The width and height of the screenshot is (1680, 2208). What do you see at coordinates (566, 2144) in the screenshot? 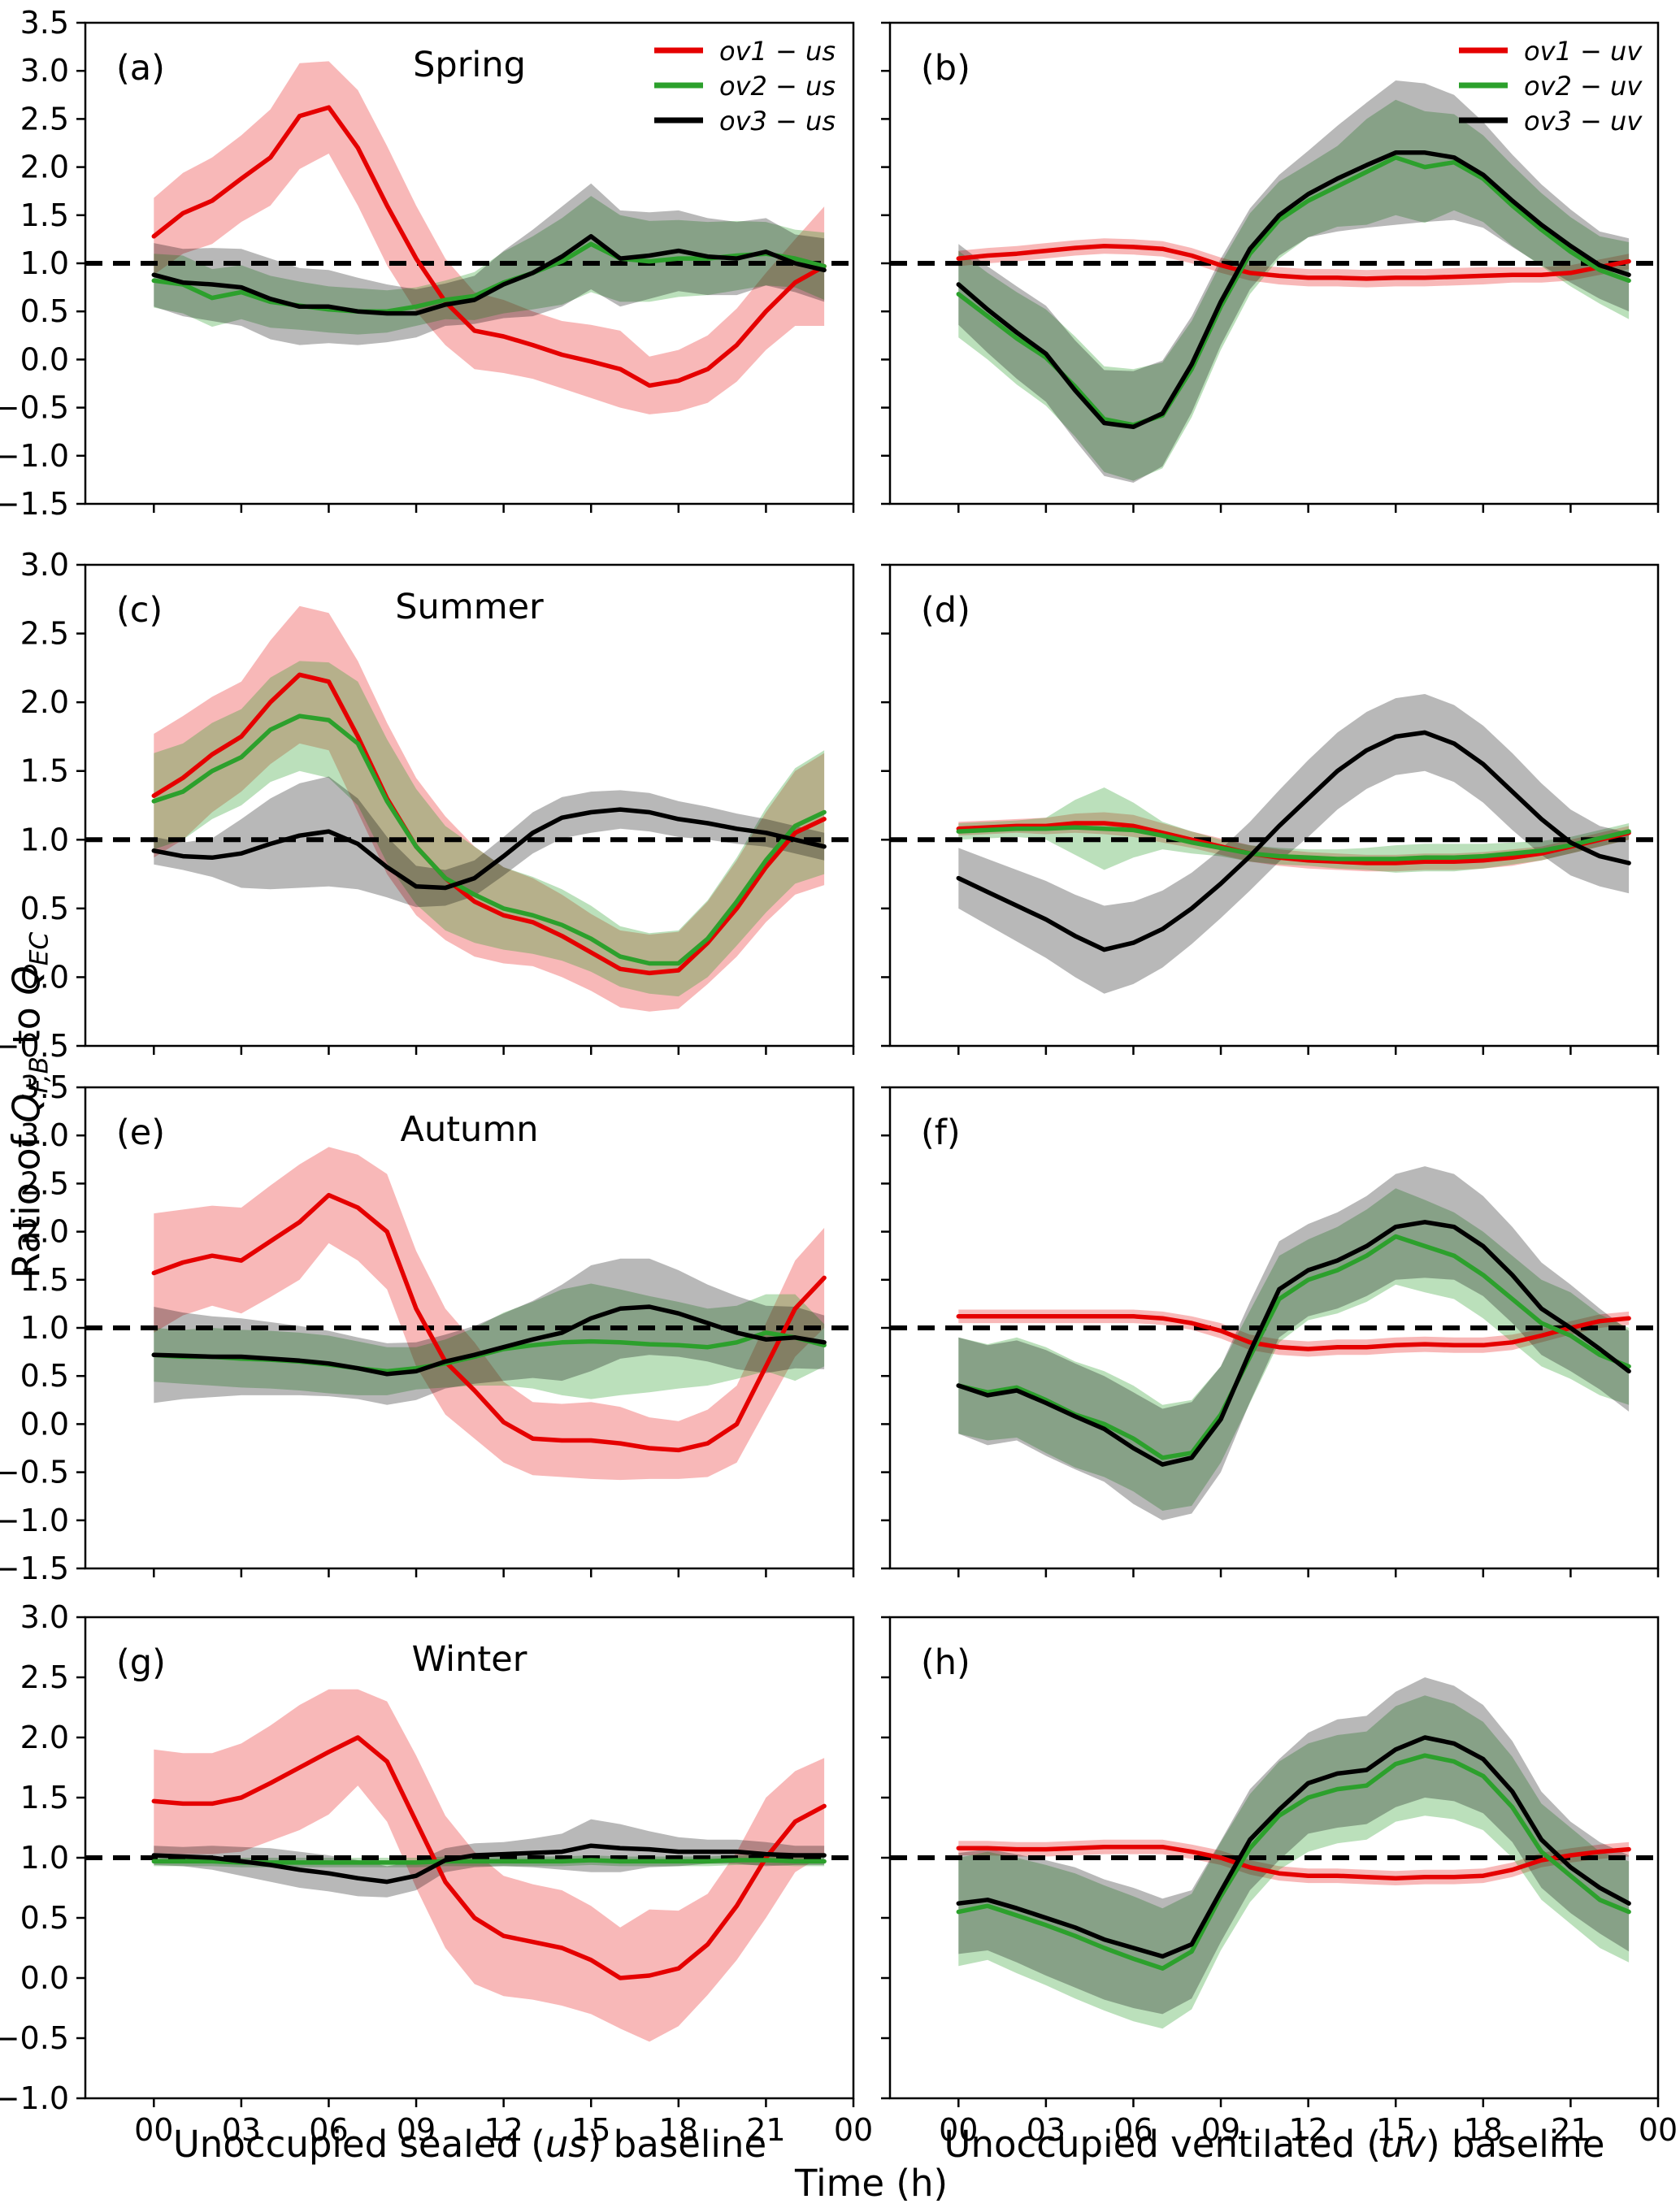
I see `x-axis-title-left-us: us` at bounding box center [566, 2144].